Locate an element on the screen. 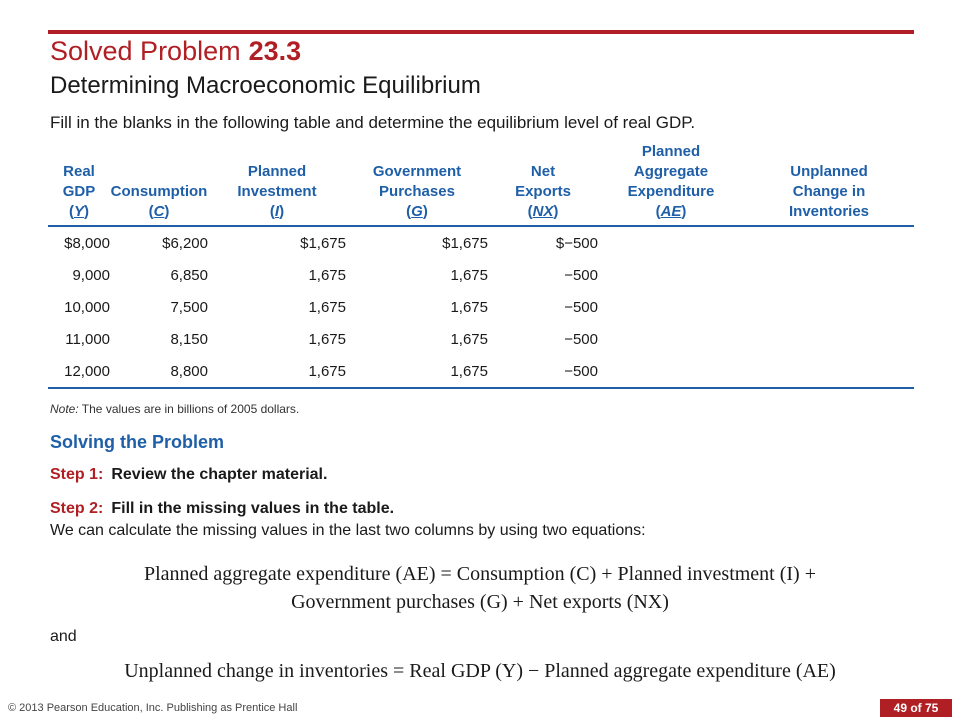 The image size is (960, 720). column-header-0: Real GDP (Y) is located at coordinates (79, 183).